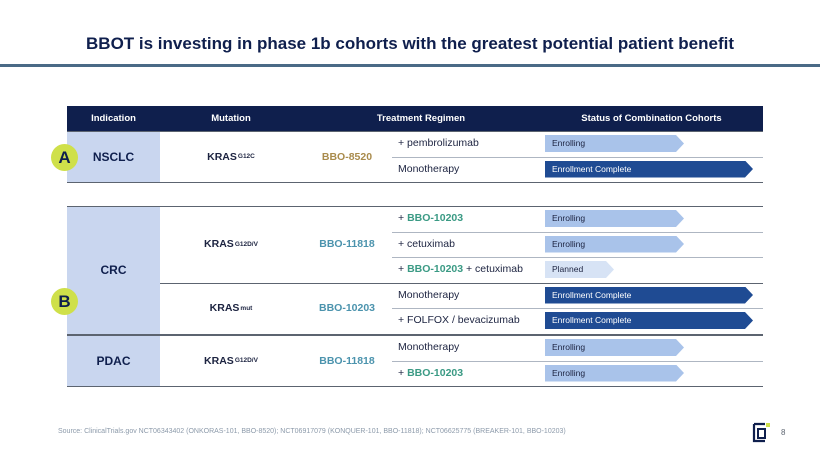 This screenshot has height=461, width=820. Describe the element at coordinates (461, 283) in the screenshot. I see `block-separator` at that location.